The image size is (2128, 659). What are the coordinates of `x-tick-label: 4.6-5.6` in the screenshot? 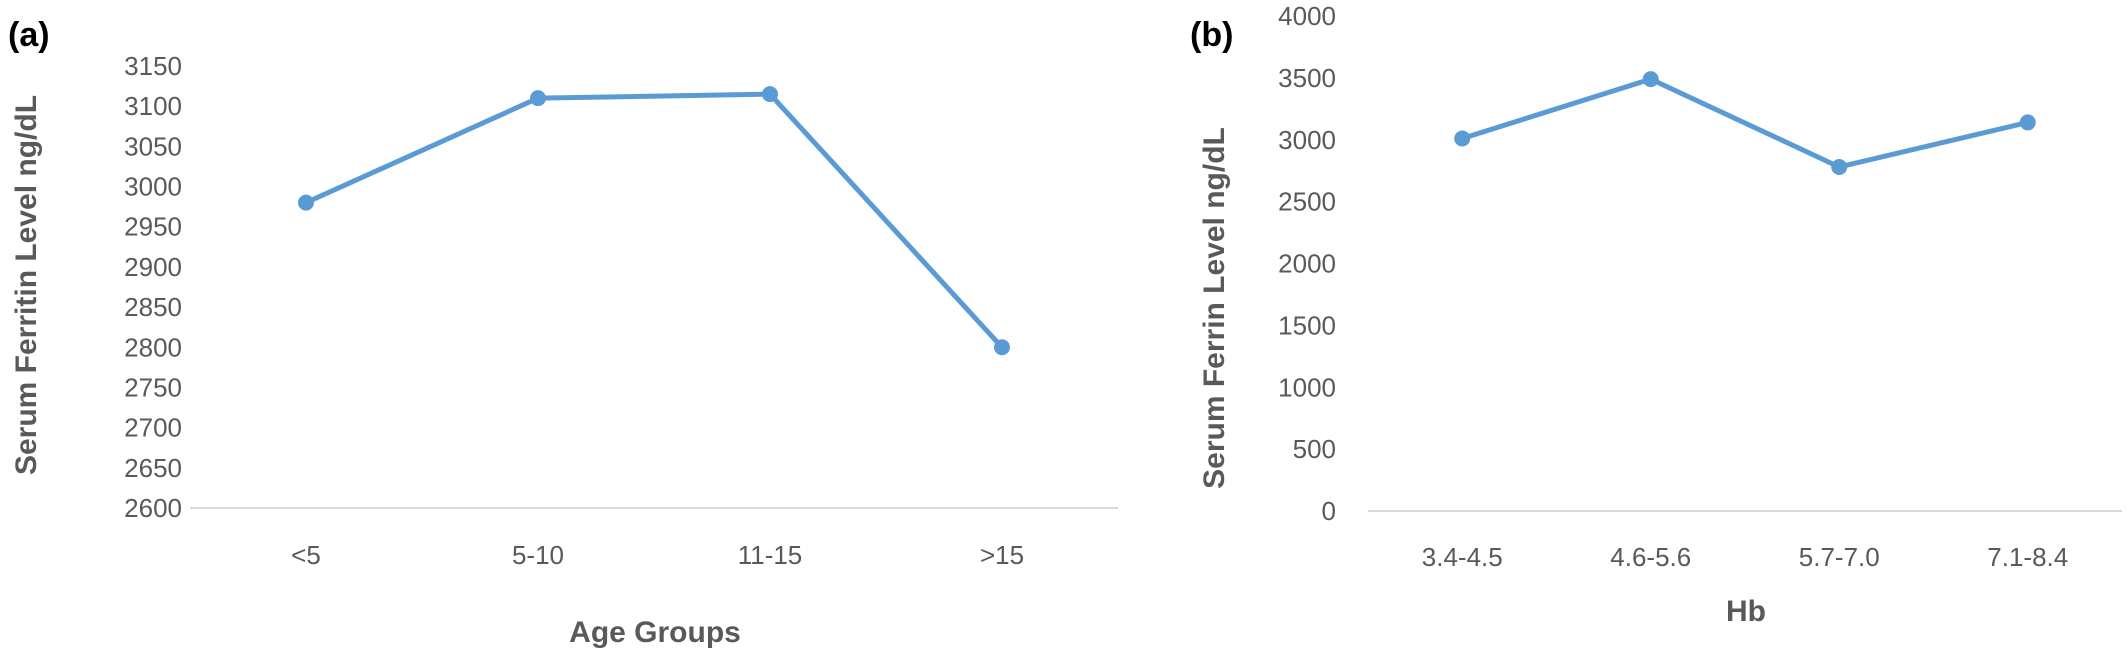 It's located at (1650, 557).